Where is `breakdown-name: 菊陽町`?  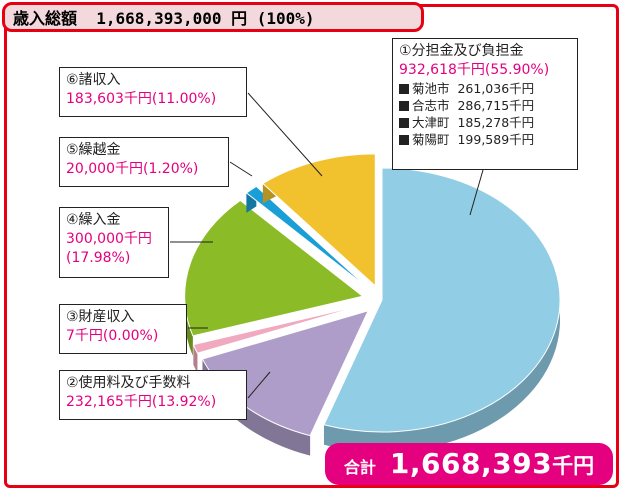
breakdown-name: 菊陽町 is located at coordinates (431, 139).